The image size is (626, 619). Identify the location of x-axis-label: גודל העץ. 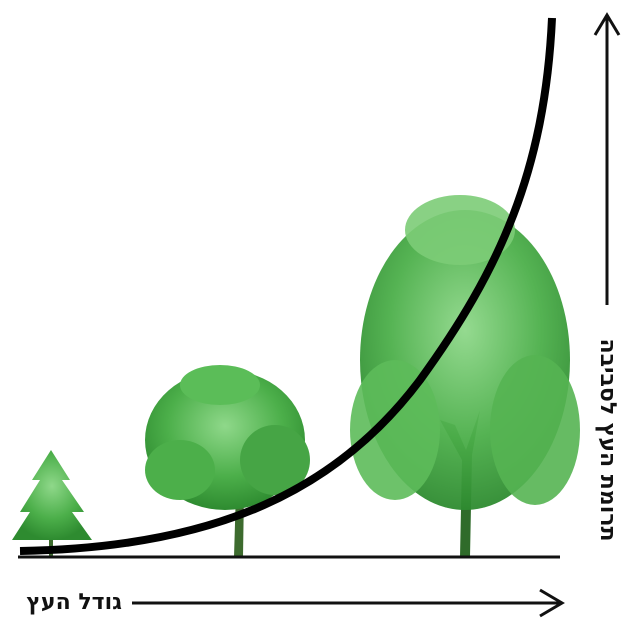
(74, 602).